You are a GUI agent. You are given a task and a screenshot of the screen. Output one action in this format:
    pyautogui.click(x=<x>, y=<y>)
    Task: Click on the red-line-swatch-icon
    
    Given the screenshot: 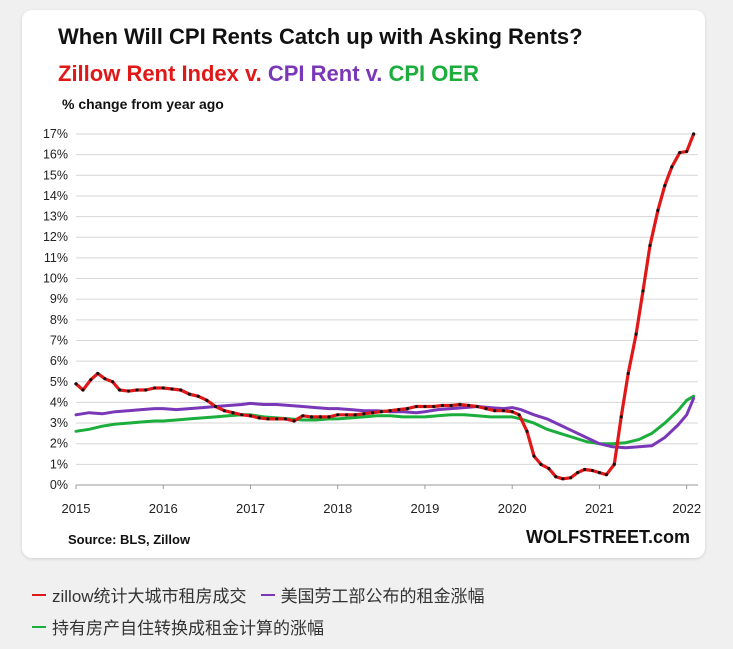 What is the action you would take?
    pyautogui.click(x=39, y=594)
    